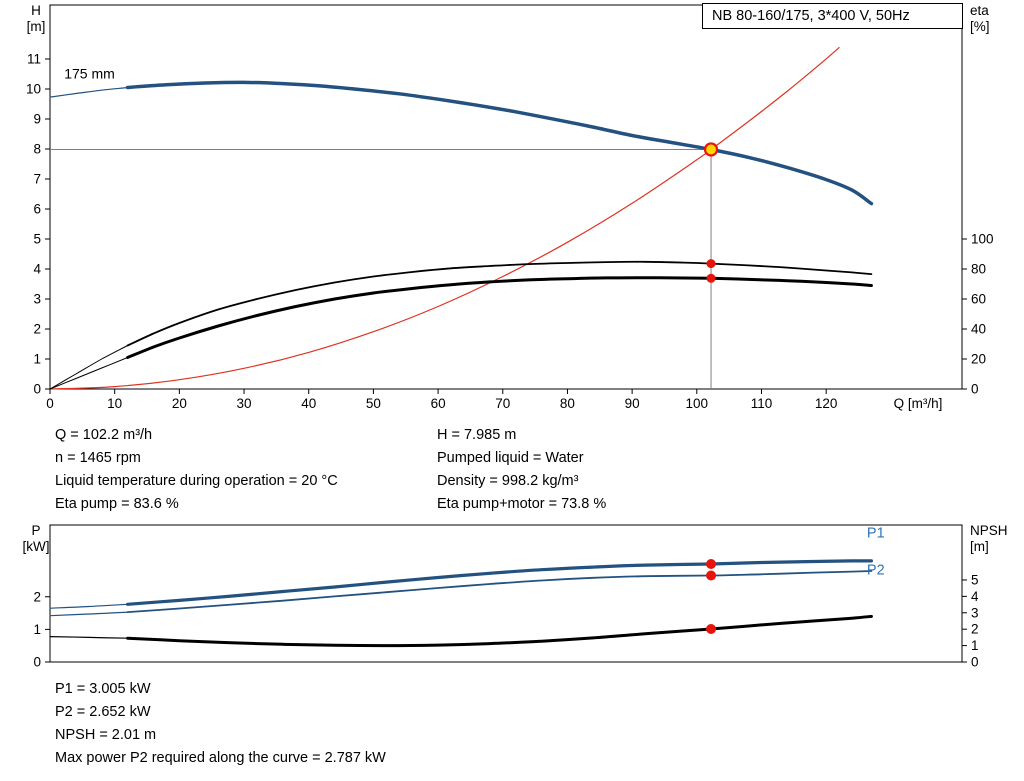 Image resolution: width=1024 pixels, height=781 pixels. Describe the element at coordinates (89, 92) in the screenshot. I see `series-head-curve-min-flow` at that location.